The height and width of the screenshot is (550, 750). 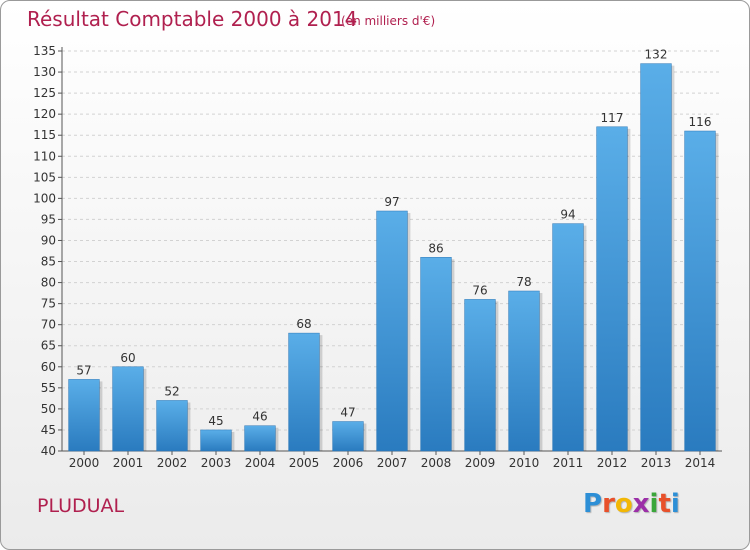 What do you see at coordinates (192, 19) in the screenshot?
I see `chart-title: Résultat Comptable 2000 à 2014` at bounding box center [192, 19].